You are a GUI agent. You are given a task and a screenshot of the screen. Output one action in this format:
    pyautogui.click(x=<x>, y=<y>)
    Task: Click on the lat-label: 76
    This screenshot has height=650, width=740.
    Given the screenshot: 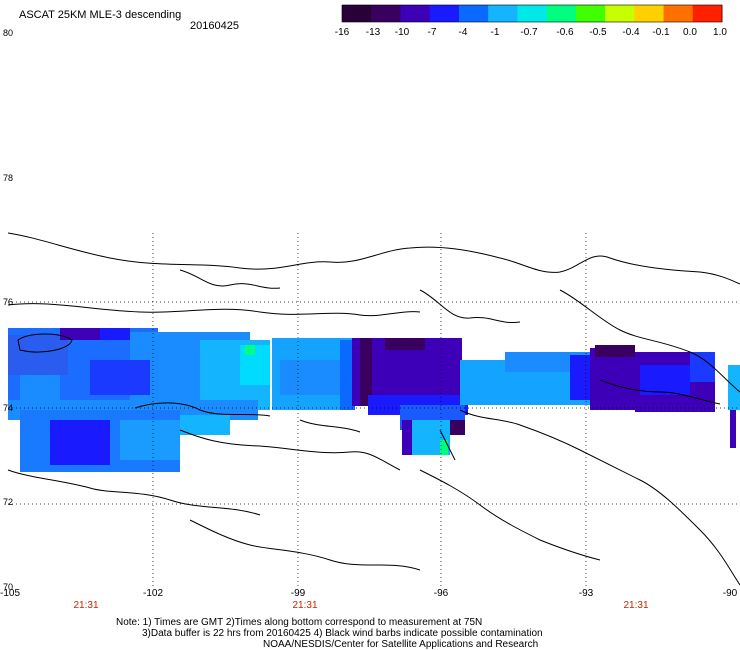 What is the action you would take?
    pyautogui.click(x=8, y=302)
    